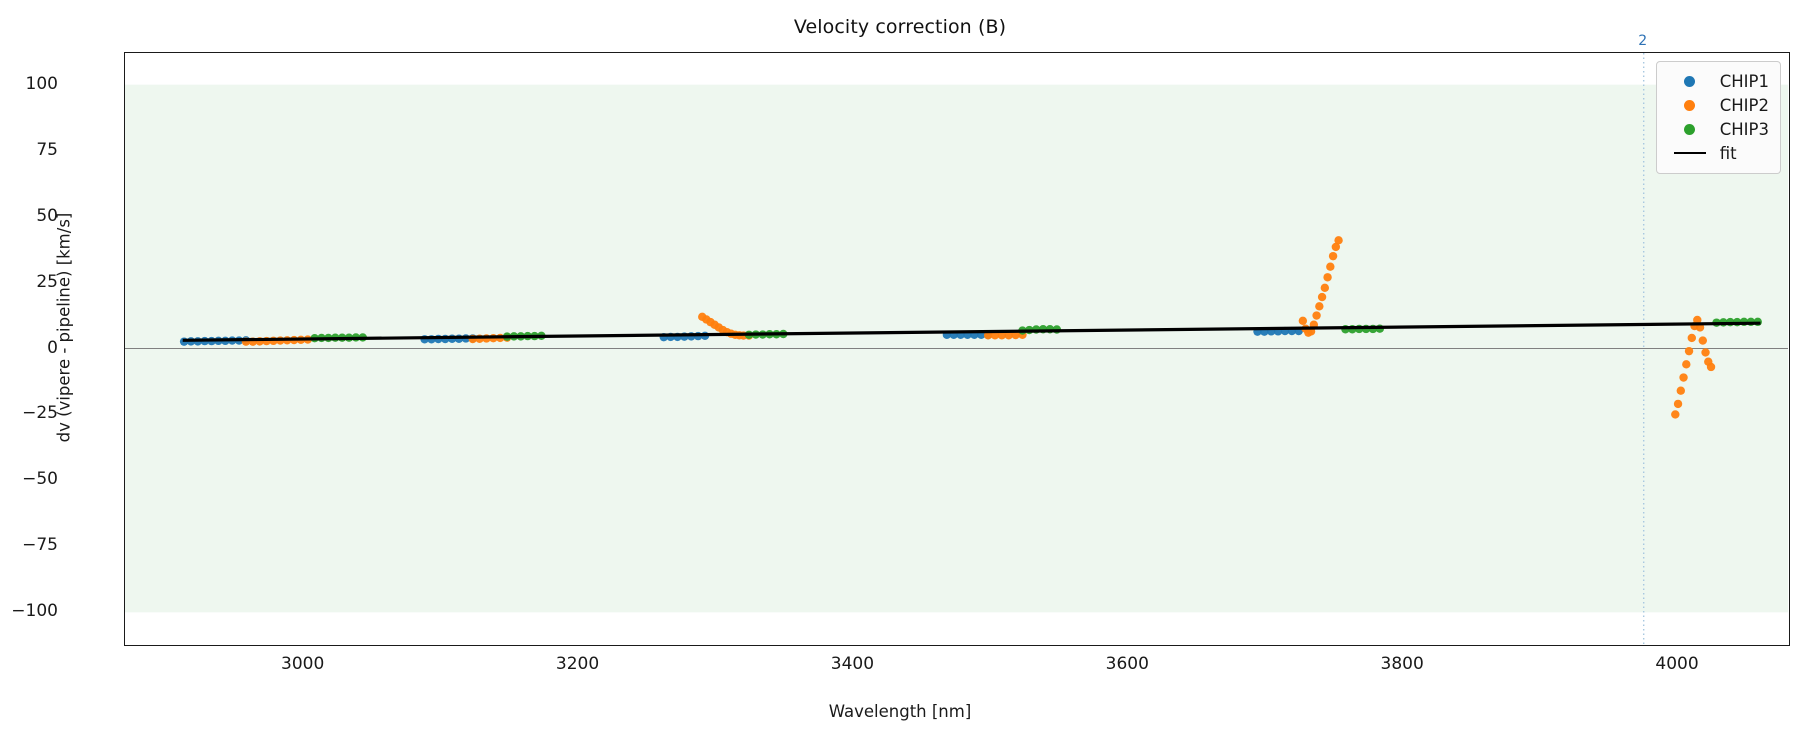 The image size is (1800, 750). I want to click on legend: CHIP1 CHIP2 CHIP3 fit, so click(1718, 117).